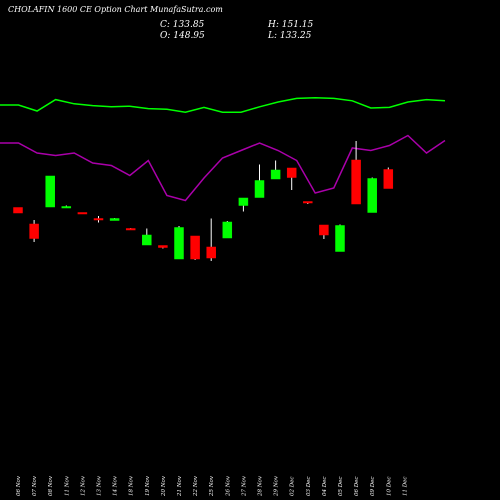 Image resolution: width=500 pixels, height=500 pixels. I want to click on purple-indicator-line, so click(223, 168).